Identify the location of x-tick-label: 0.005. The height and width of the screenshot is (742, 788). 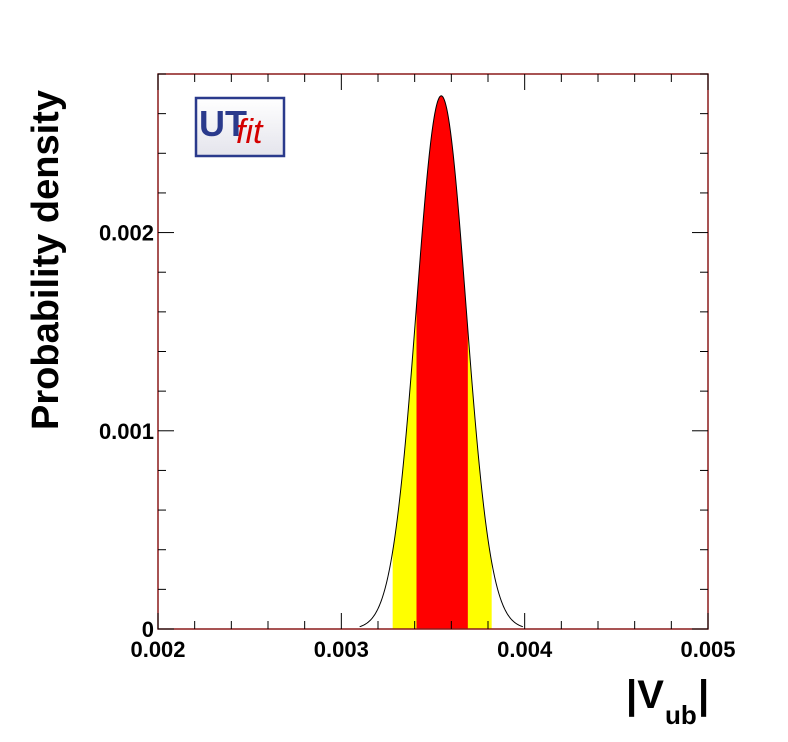
(707, 649).